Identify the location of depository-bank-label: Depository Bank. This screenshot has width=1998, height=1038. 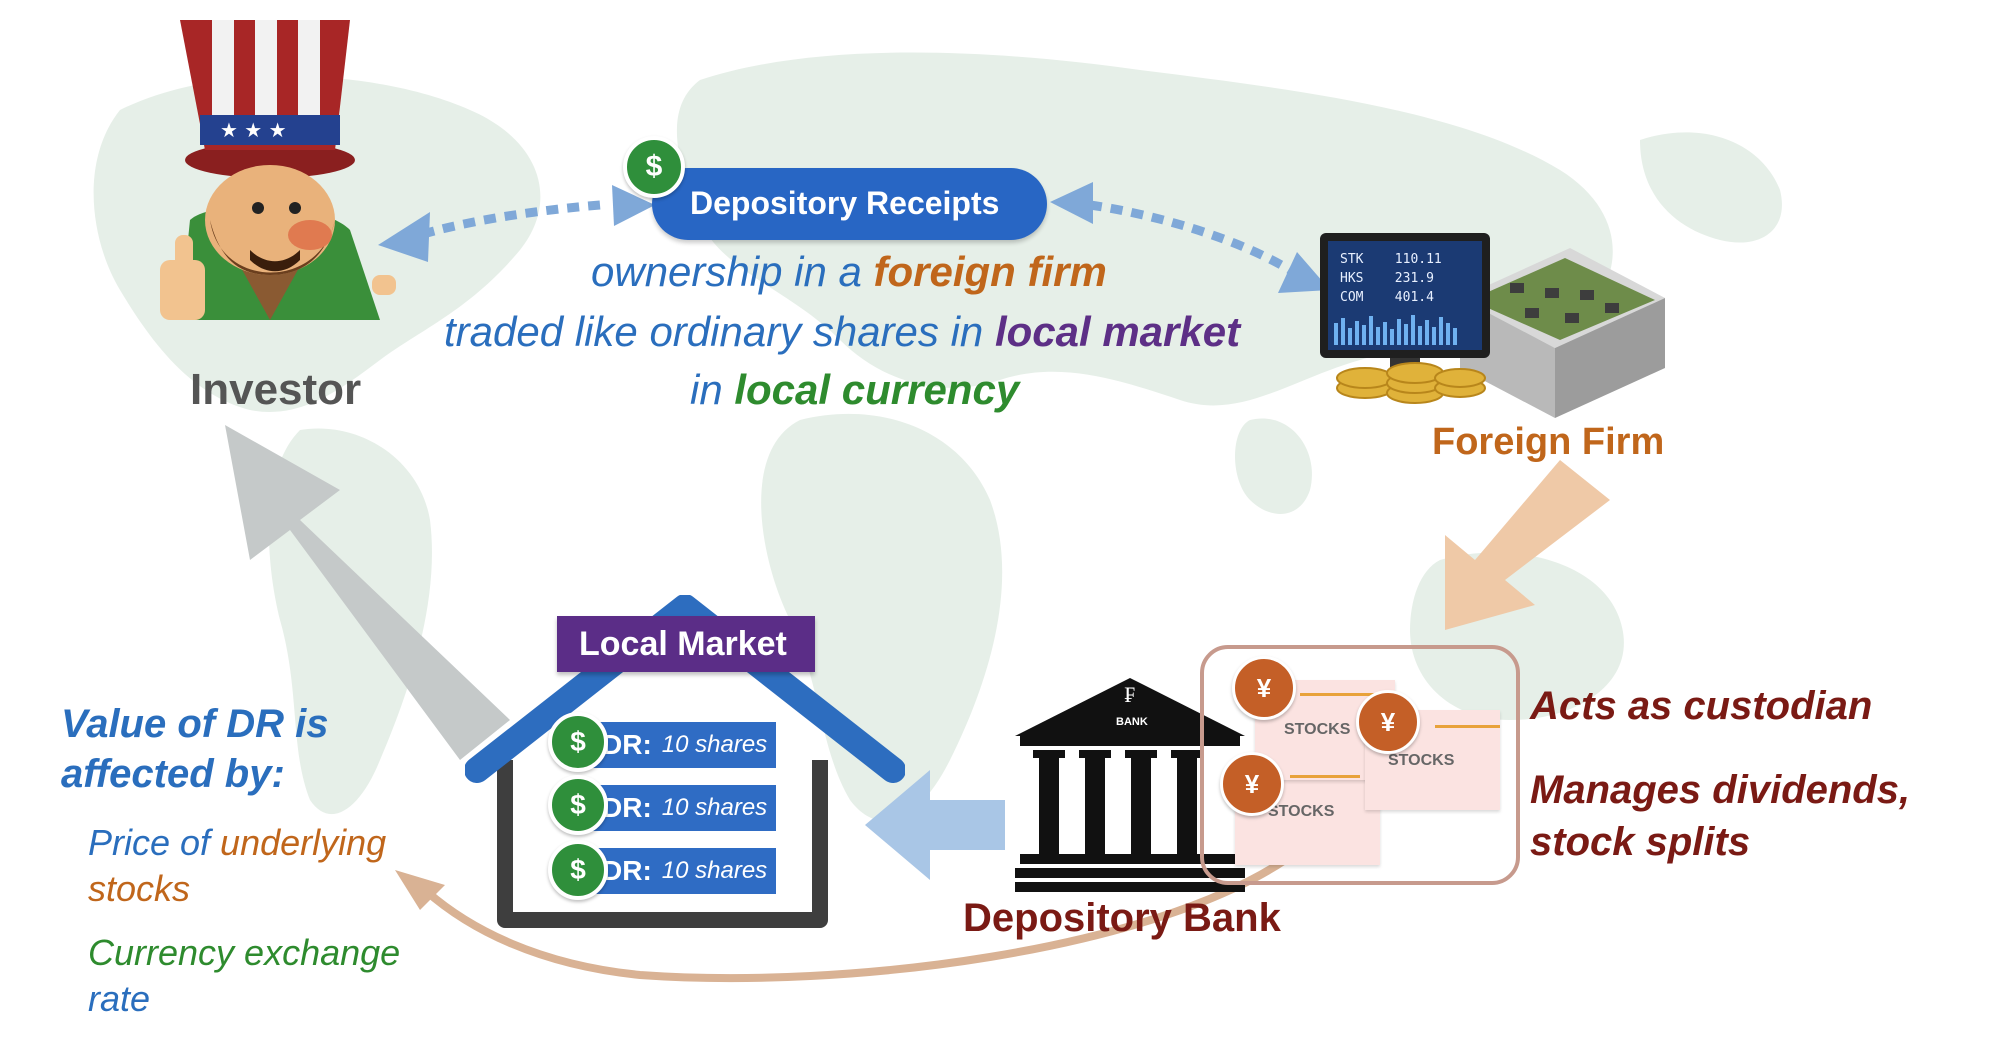
(1122, 918).